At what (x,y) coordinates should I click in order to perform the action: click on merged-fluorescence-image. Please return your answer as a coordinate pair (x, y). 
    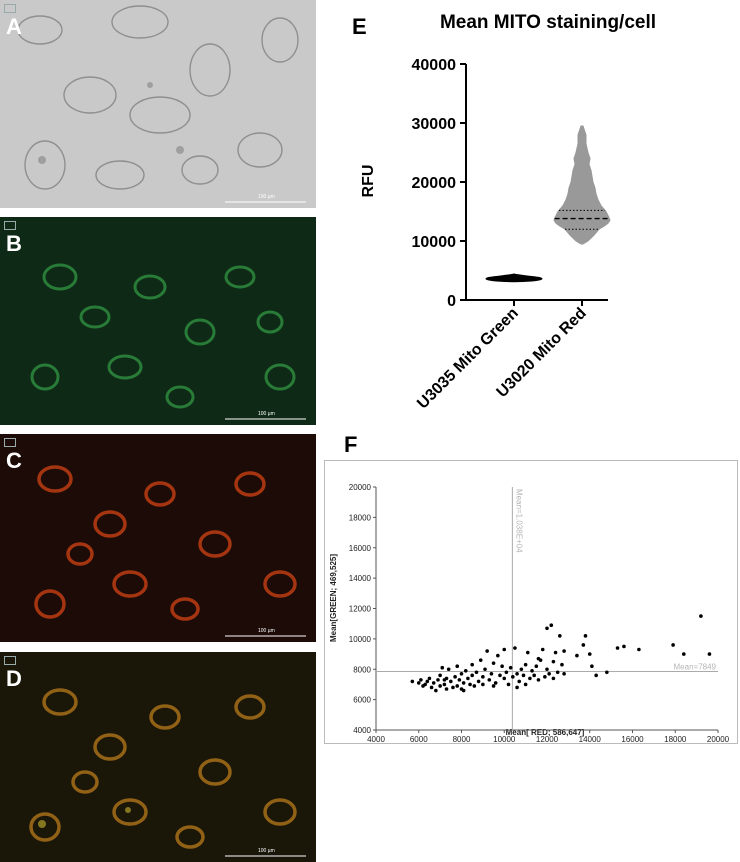
    Looking at the image, I should click on (158, 757).